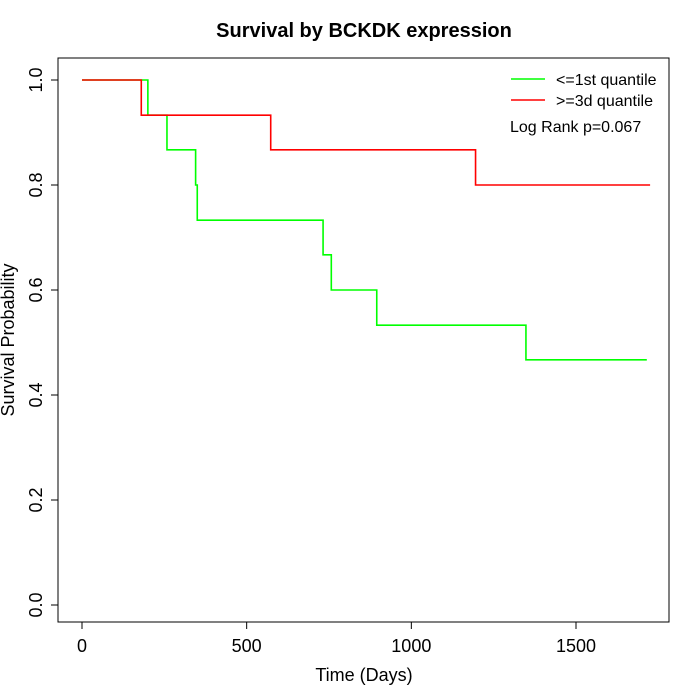  What do you see at coordinates (36, 289) in the screenshot?
I see `y-tick-label: 0.6` at bounding box center [36, 289].